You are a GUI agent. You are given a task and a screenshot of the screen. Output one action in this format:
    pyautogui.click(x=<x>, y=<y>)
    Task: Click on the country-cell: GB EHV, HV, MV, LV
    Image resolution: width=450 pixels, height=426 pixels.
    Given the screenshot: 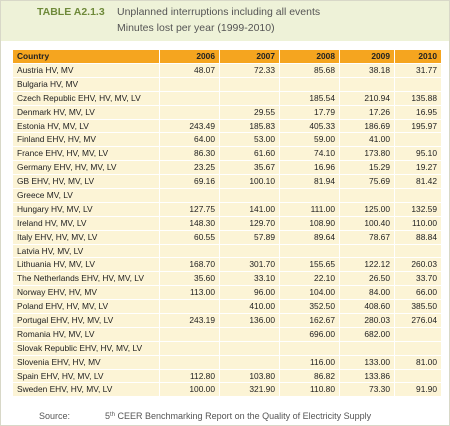 What is the action you would take?
    pyautogui.click(x=86, y=182)
    